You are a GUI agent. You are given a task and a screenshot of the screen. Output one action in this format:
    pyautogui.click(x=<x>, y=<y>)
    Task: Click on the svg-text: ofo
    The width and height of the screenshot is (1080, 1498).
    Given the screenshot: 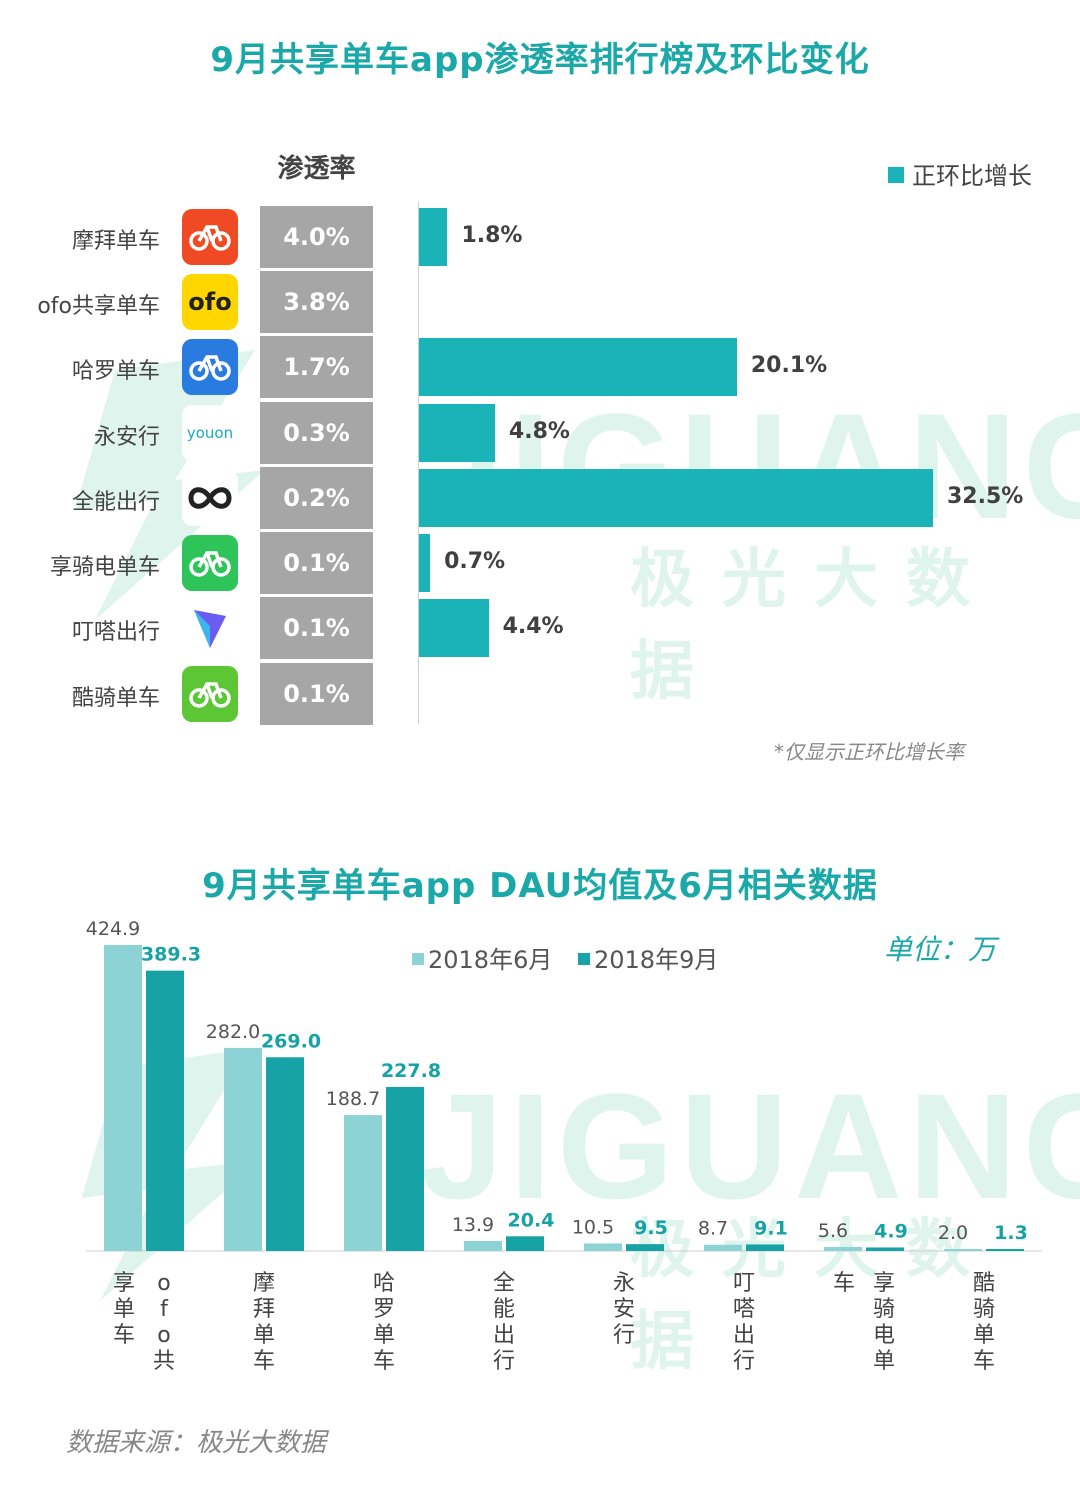 What is the action you would take?
    pyautogui.click(x=209, y=302)
    